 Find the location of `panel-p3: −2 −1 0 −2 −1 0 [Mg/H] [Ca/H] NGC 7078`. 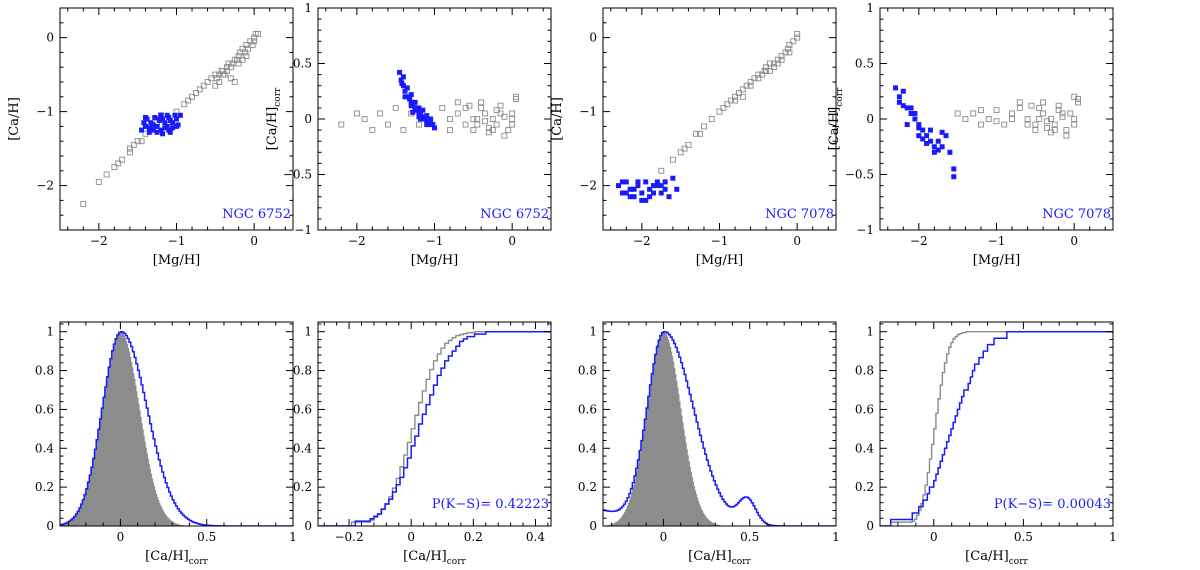

panel-p3: −2 −1 0 −2 −1 0 [Mg/H] [Ca/H] NGC 7078 is located at coordinates (693, 137).